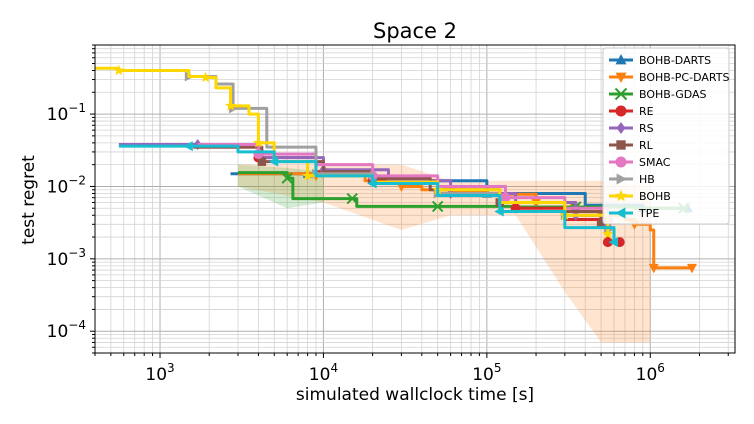 This screenshot has height=424, width=754. I want to click on legend-label-hb: HB, so click(647, 179).